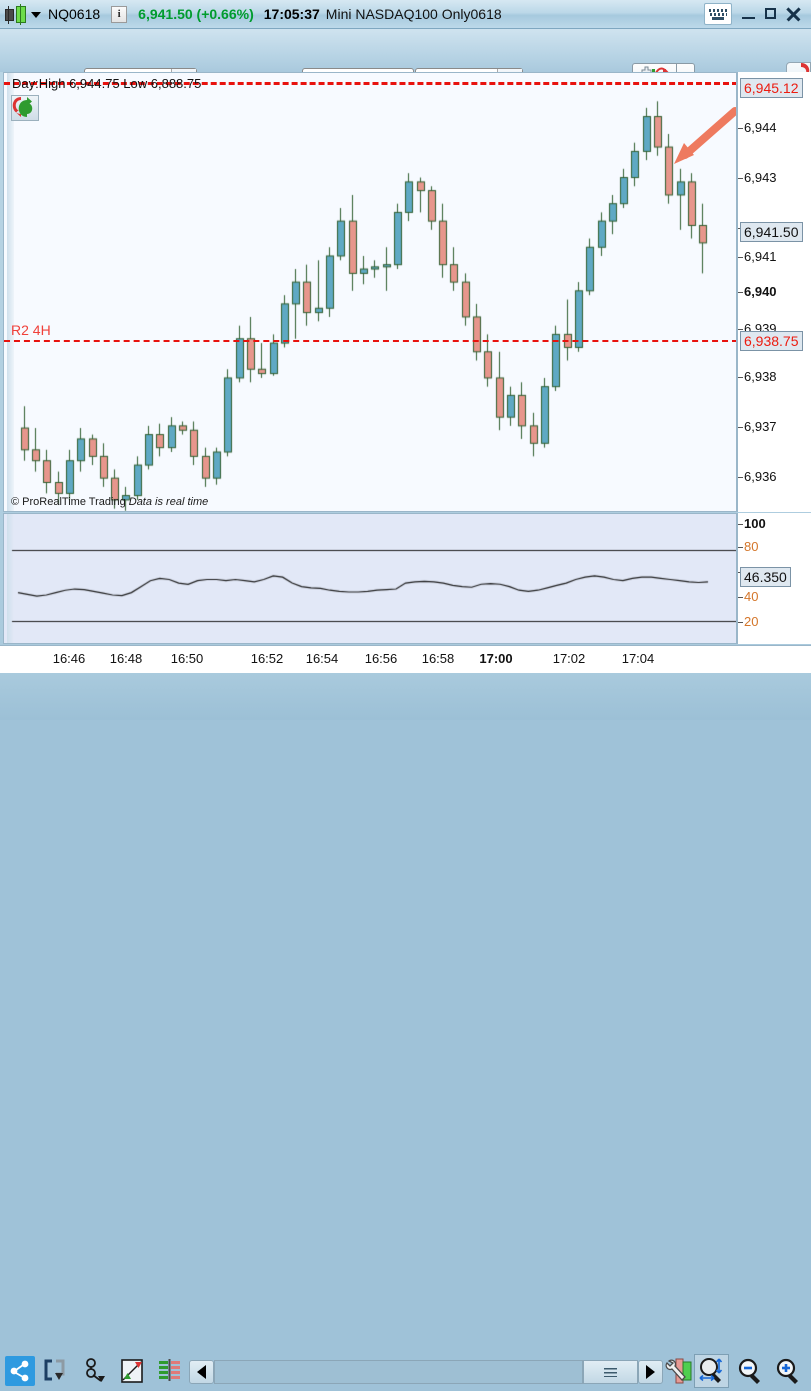 This screenshot has width=811, height=1391. What do you see at coordinates (757, 476) in the screenshot?
I see `price-tick: 6,936` at bounding box center [757, 476].